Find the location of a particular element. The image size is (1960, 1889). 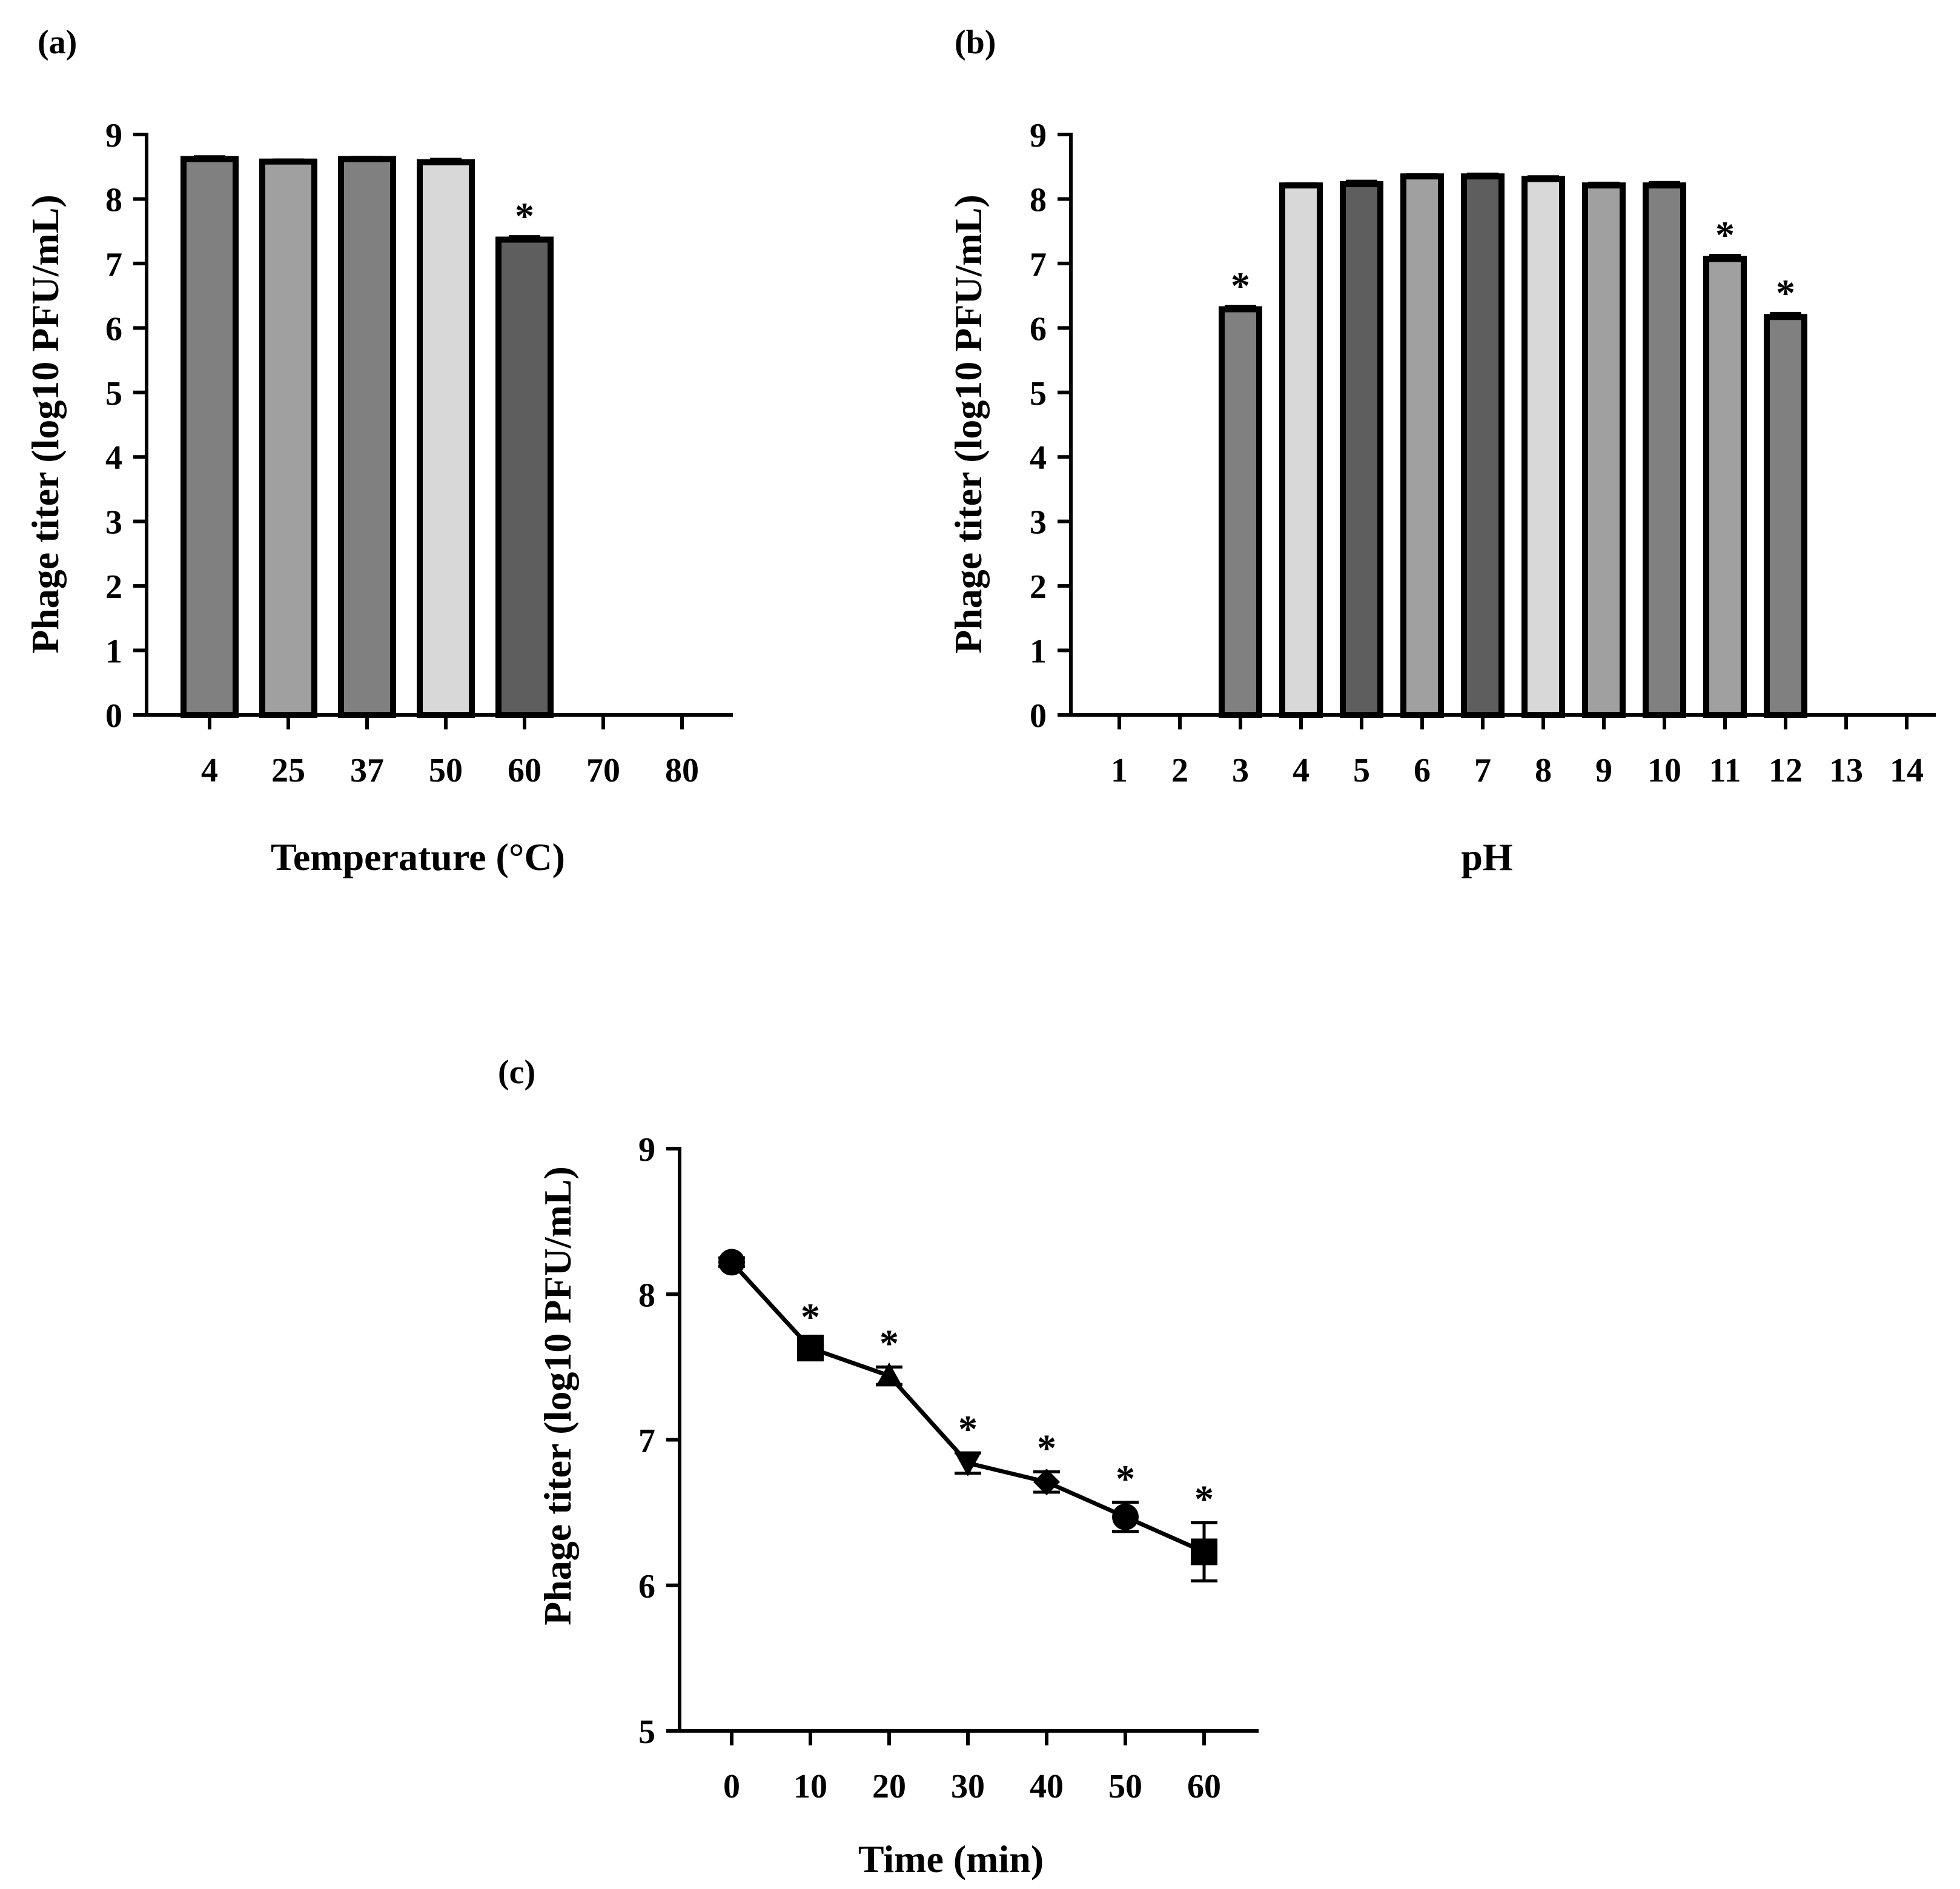

panel-c-x-axis-title: Time (min) is located at coordinates (951, 1860).